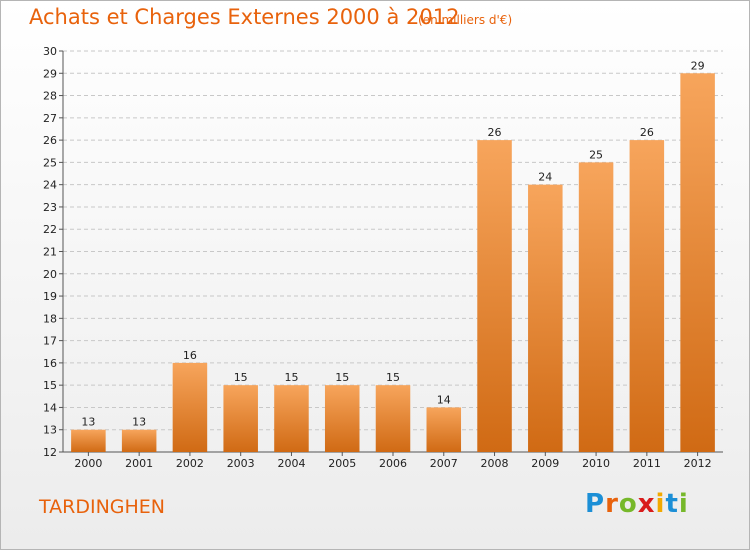 The height and width of the screenshot is (550, 750). What do you see at coordinates (495, 463) in the screenshot?
I see `x-tick-label: 2008` at bounding box center [495, 463].